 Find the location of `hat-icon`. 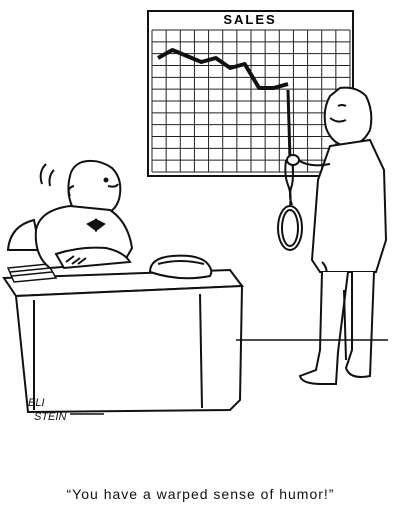

hat-icon is located at coordinates (180, 267).